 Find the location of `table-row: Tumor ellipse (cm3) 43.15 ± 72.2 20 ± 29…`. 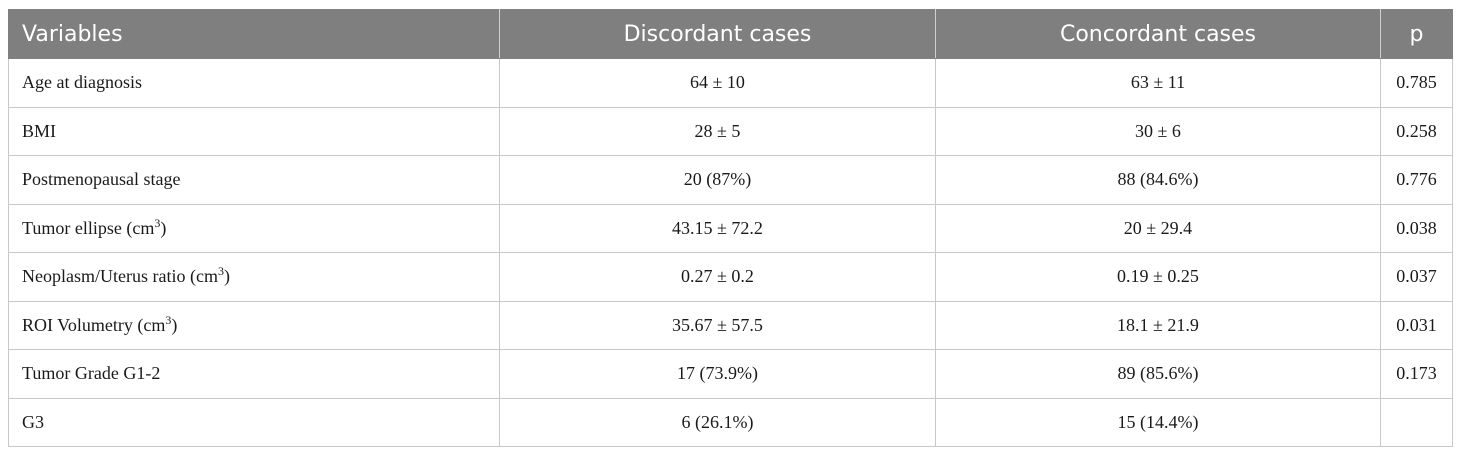

table-row: Tumor ellipse (cm3) 43.15 ± 72.2 20 ± 29… is located at coordinates (730, 228).